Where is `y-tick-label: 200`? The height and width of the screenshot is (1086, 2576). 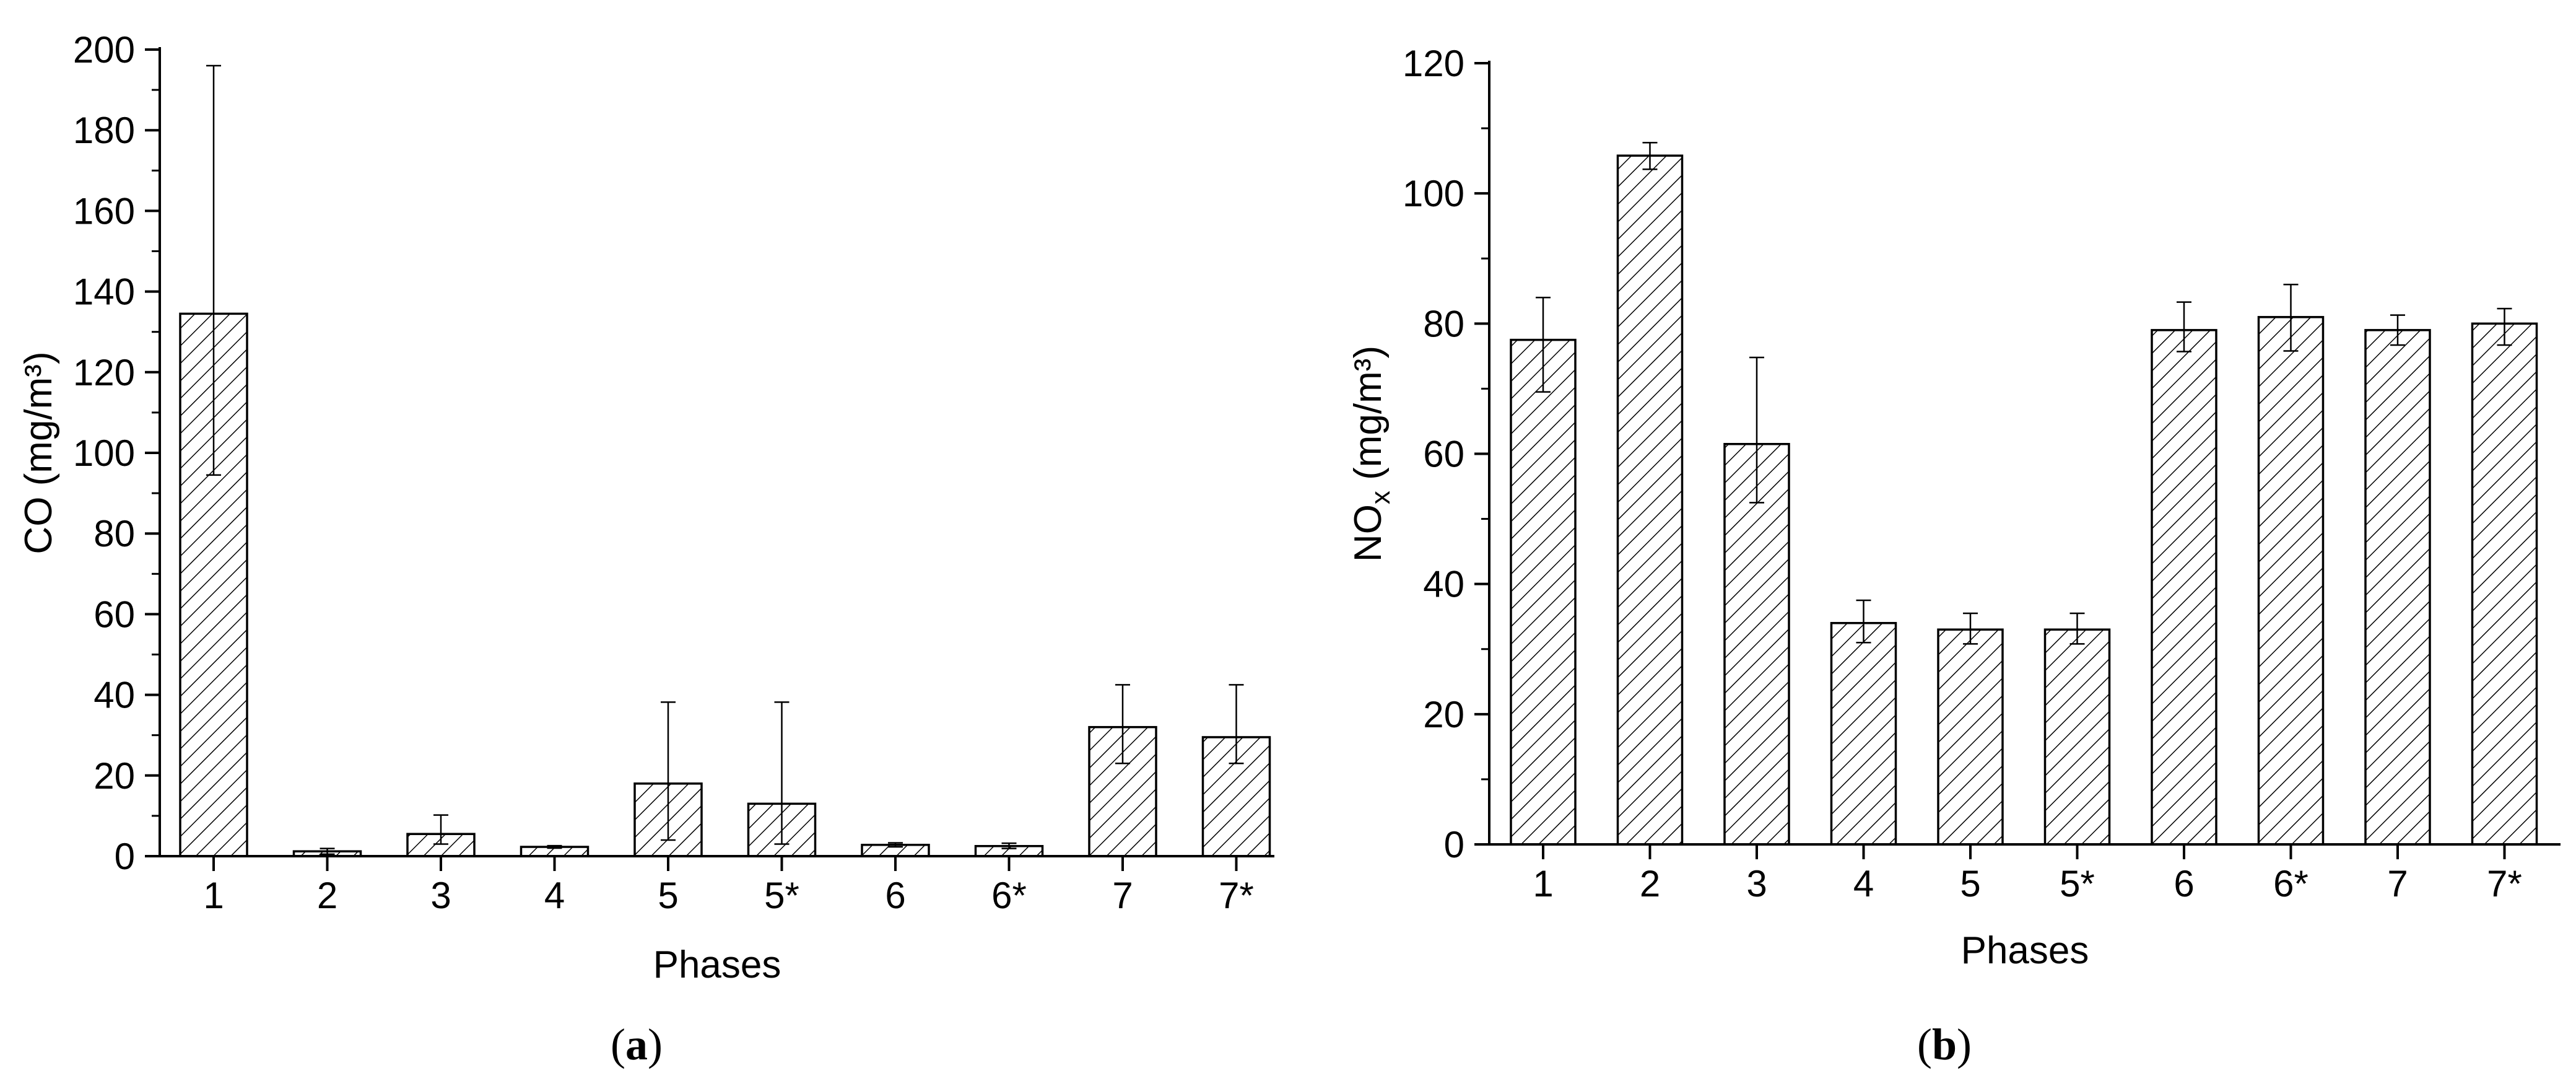 y-tick-label: 200 is located at coordinates (104, 50).